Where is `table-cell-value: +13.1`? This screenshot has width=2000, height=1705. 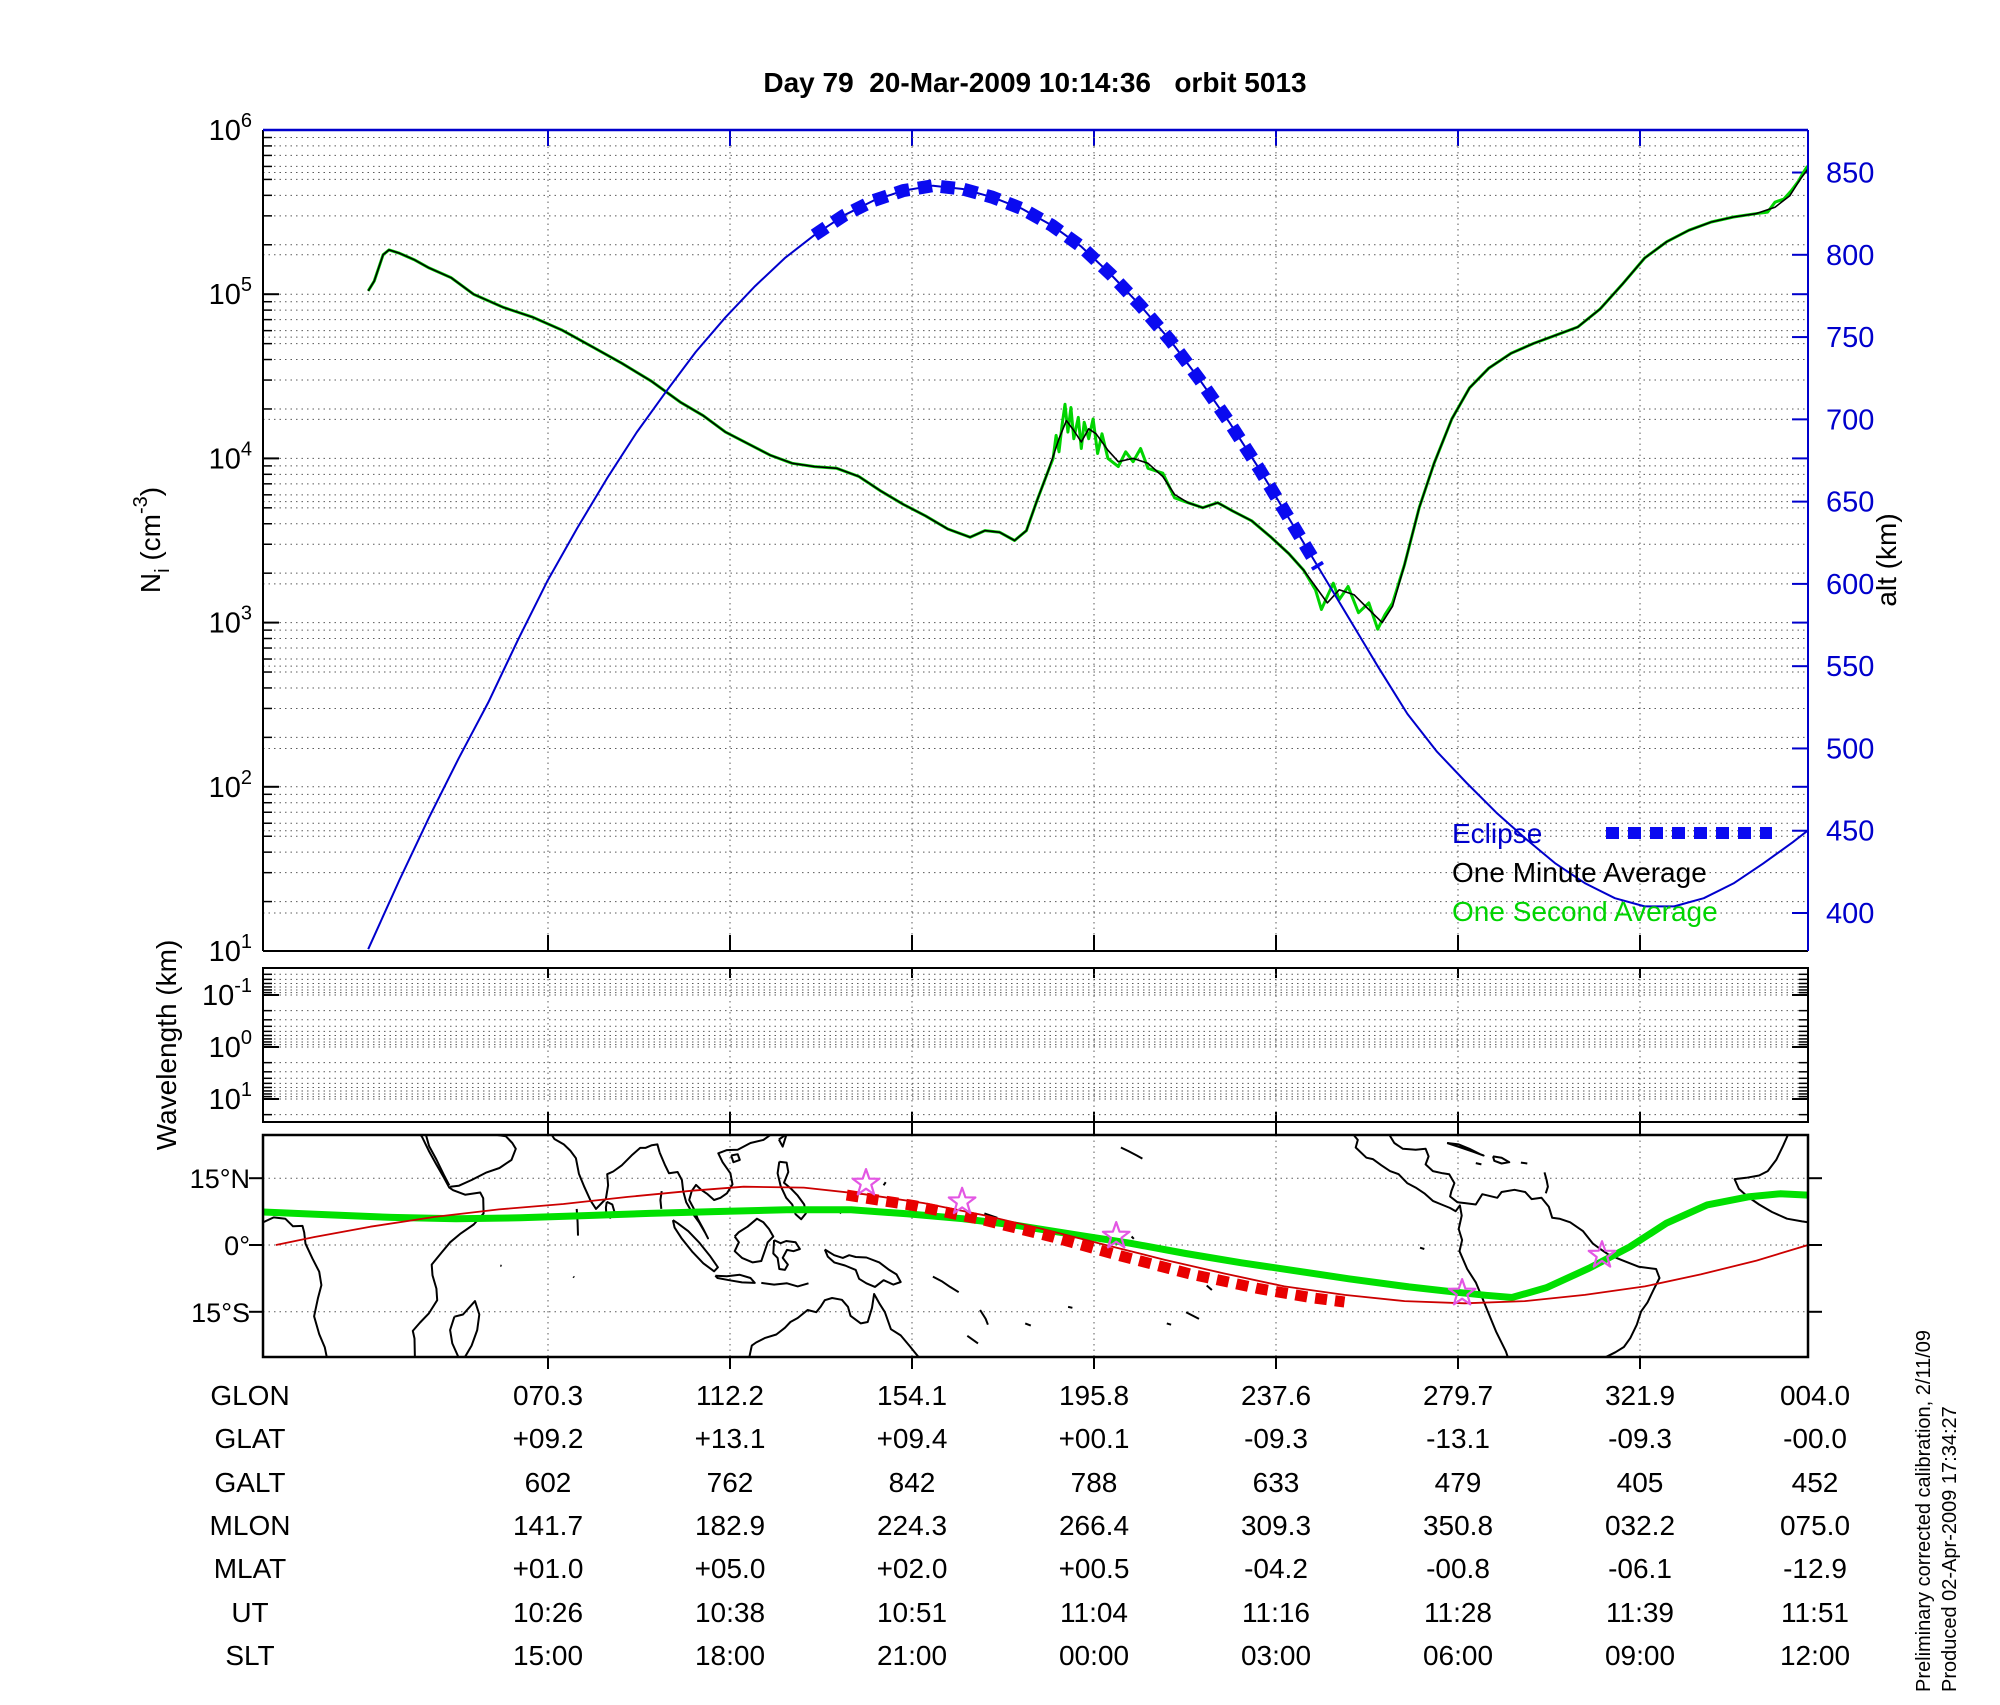
table-cell-value: +13.1 is located at coordinates (730, 1438).